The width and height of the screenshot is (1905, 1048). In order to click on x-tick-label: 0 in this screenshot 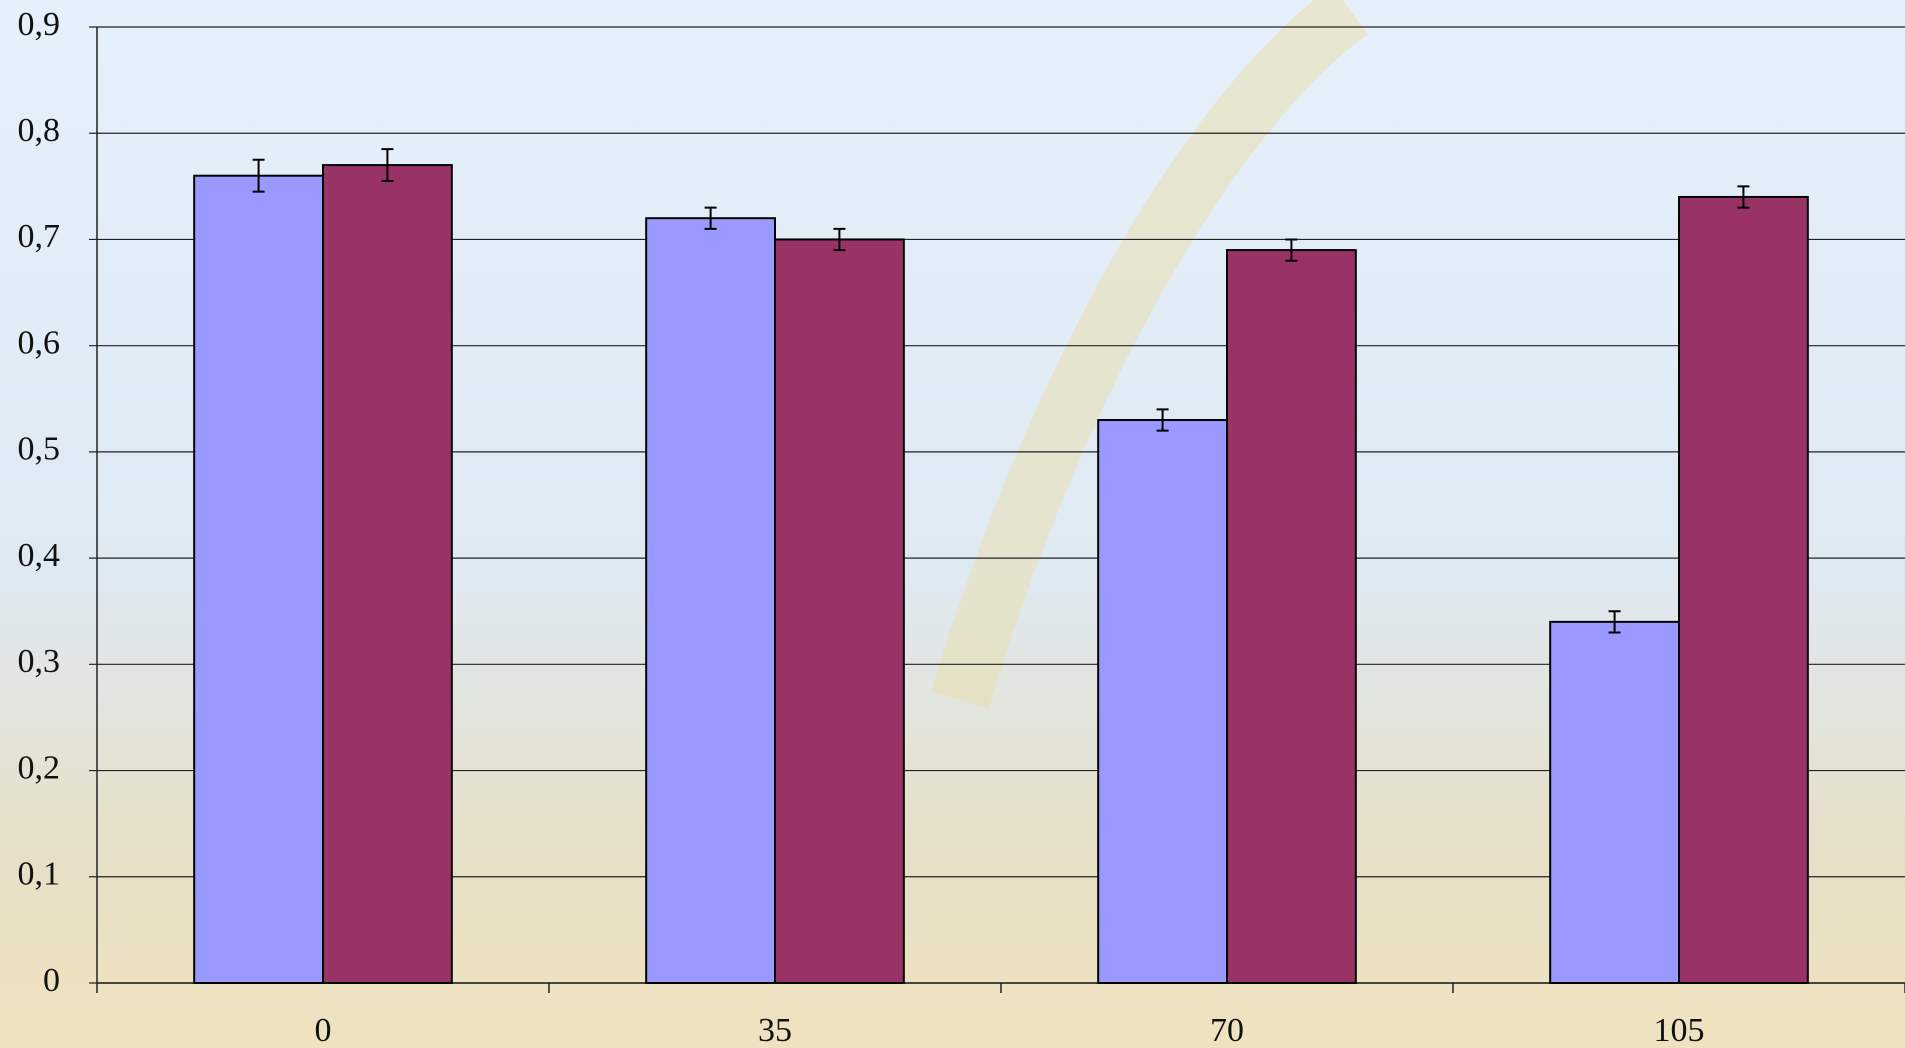, I will do `click(323, 1030)`.